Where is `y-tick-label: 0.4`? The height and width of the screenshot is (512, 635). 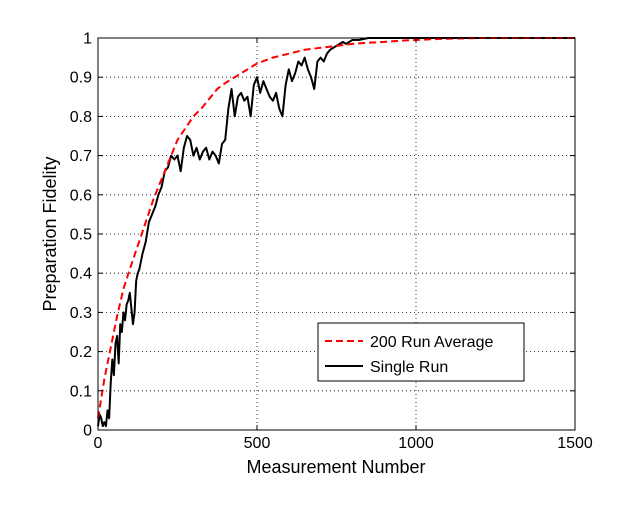 y-tick-label: 0.4 is located at coordinates (81, 274).